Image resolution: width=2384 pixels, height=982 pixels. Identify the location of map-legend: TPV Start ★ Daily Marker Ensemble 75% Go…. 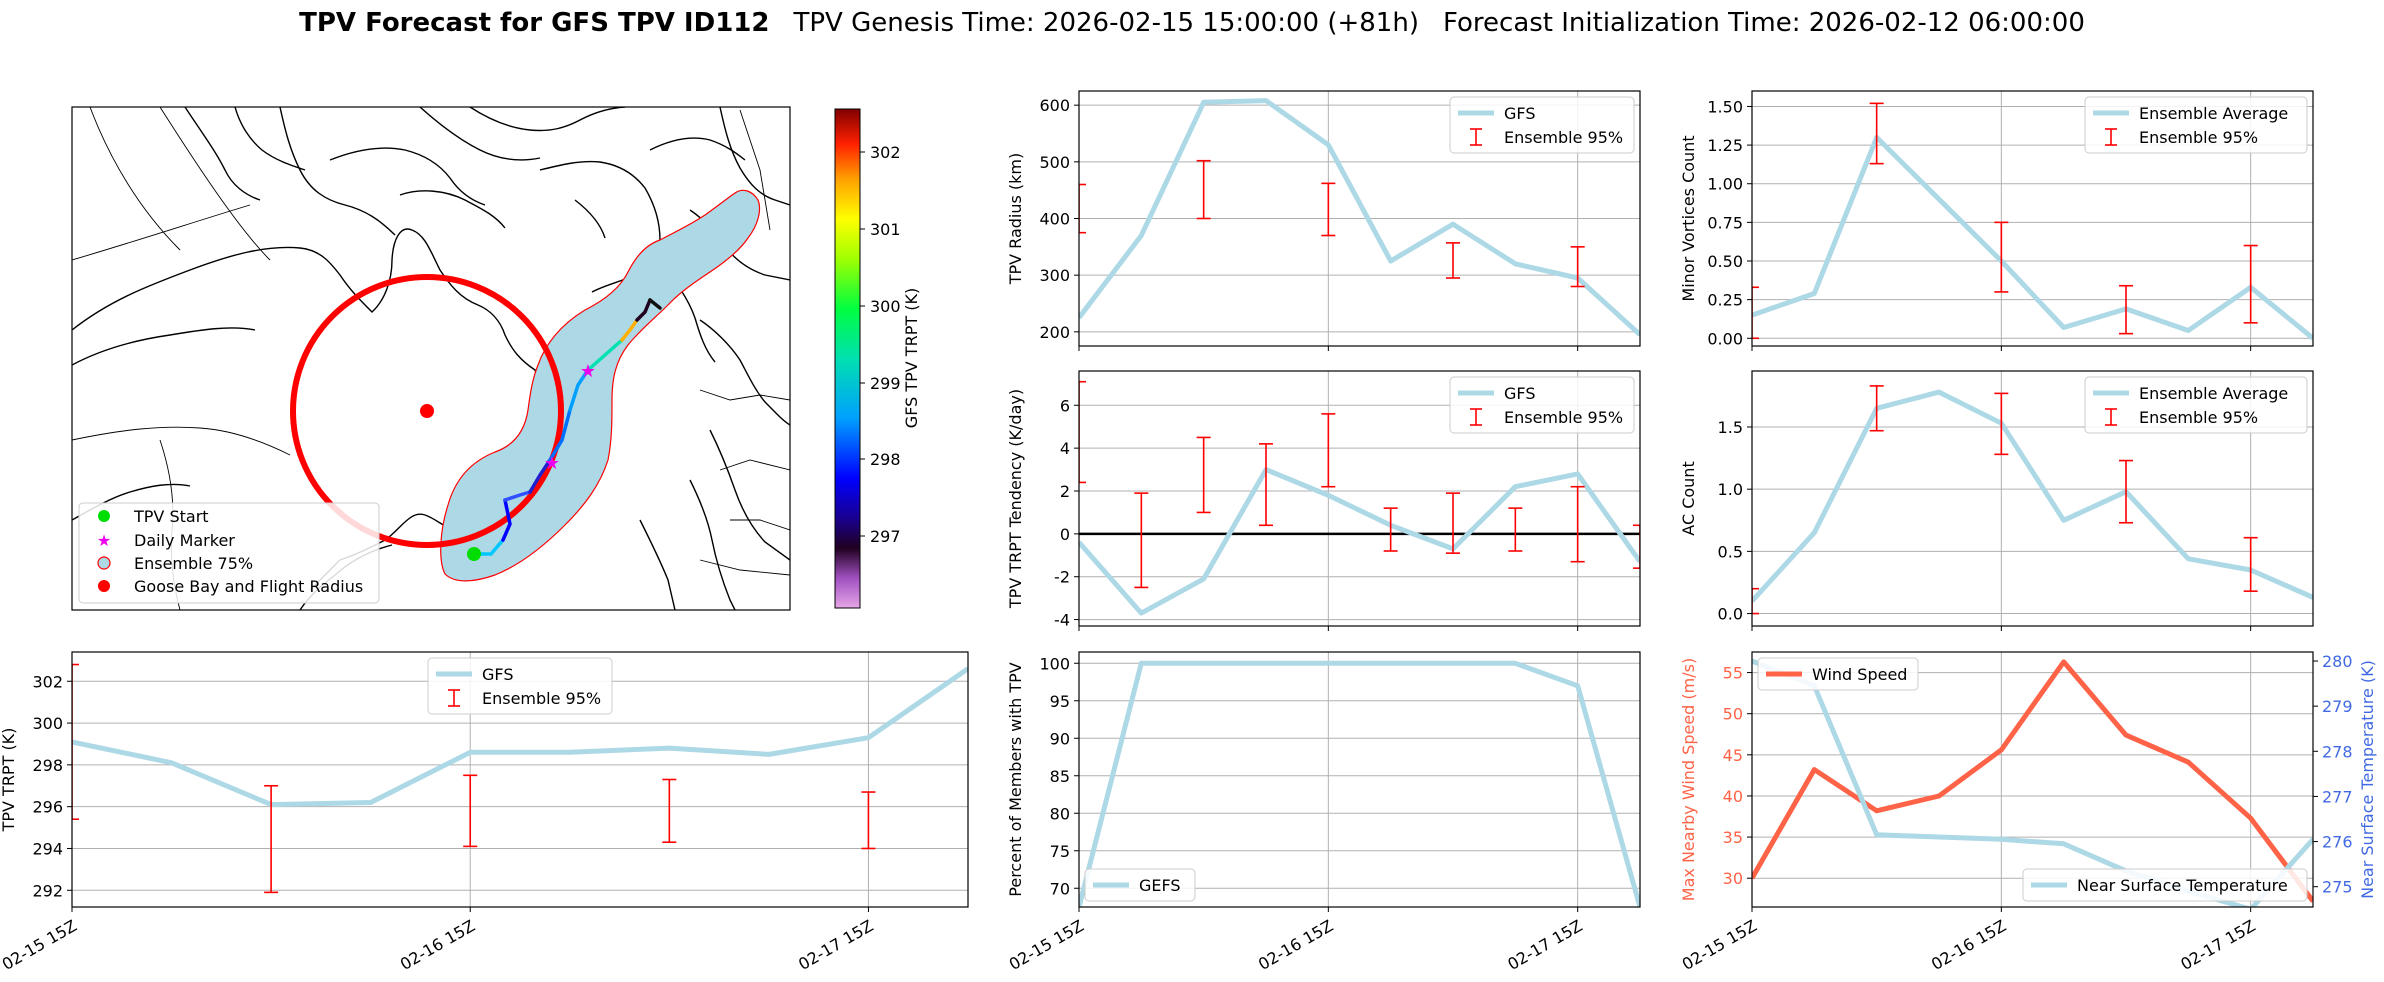
(229, 553).